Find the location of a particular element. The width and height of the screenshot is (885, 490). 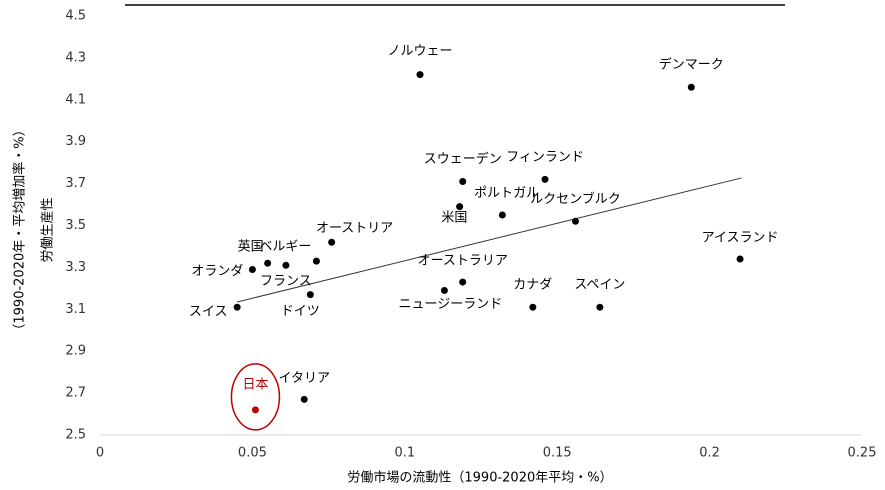

x-tick-label: 0.2 is located at coordinates (709, 453).